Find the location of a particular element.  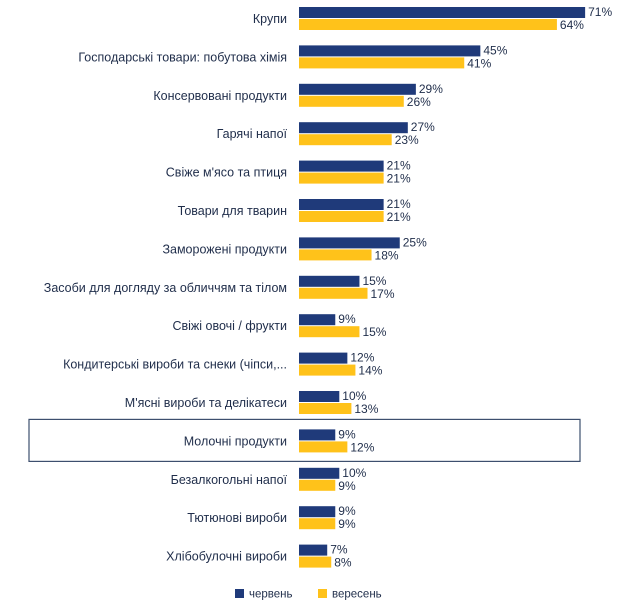

legend-swatch-september is located at coordinates (322, 593).